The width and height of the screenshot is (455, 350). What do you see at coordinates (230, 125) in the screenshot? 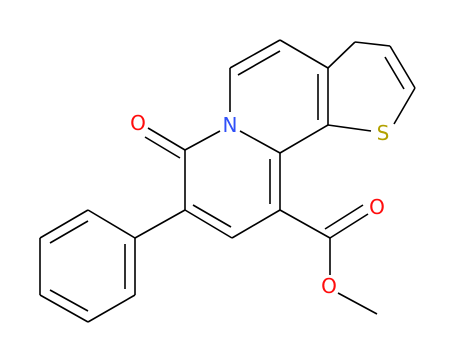
I see `atom-label: N` at bounding box center [230, 125].